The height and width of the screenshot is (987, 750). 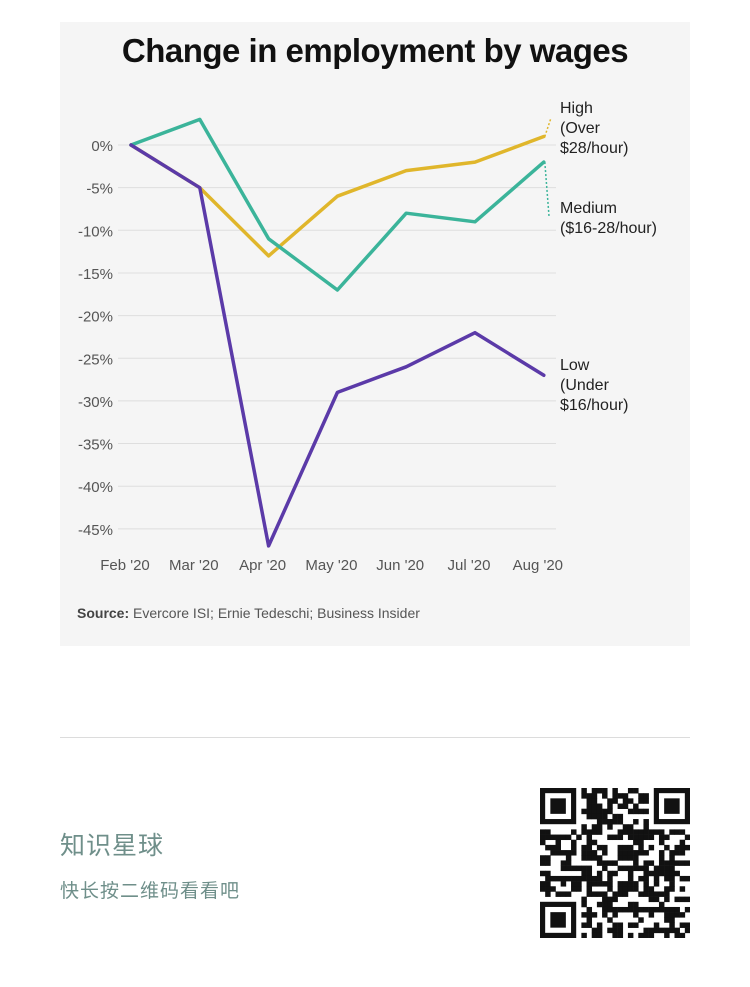 I want to click on x-tick-label: Apr '20, so click(x=262, y=565).